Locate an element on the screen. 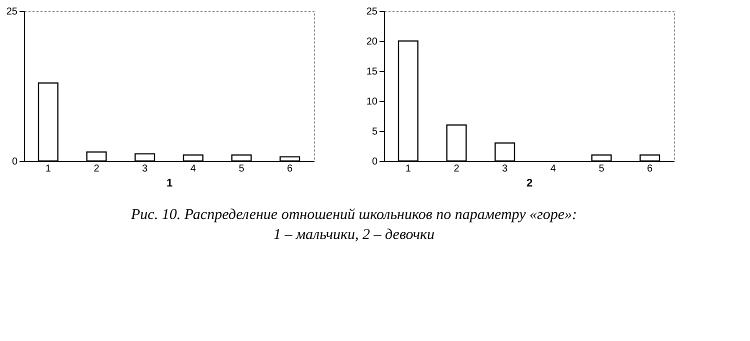  y-tick-label: 5 is located at coordinates (375, 132).